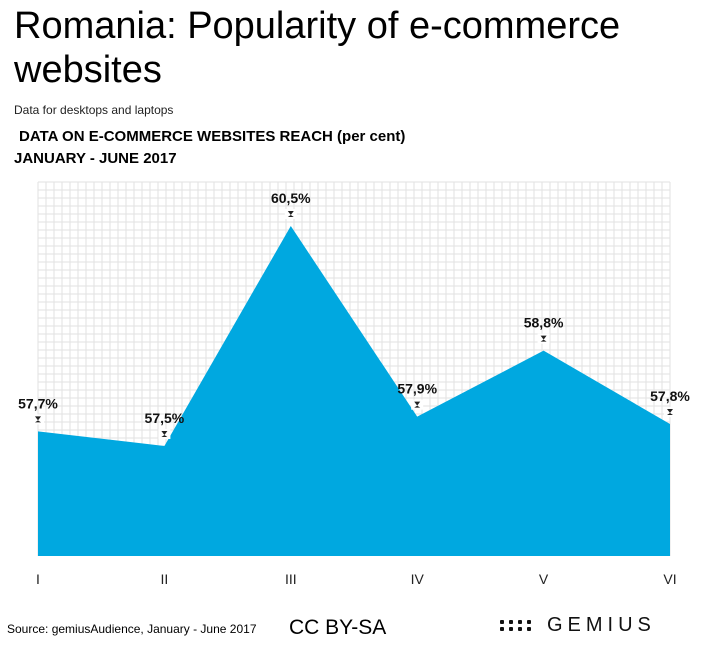 The width and height of the screenshot is (718, 657). What do you see at coordinates (38, 403) in the screenshot?
I see `data-label: 57,7%` at bounding box center [38, 403].